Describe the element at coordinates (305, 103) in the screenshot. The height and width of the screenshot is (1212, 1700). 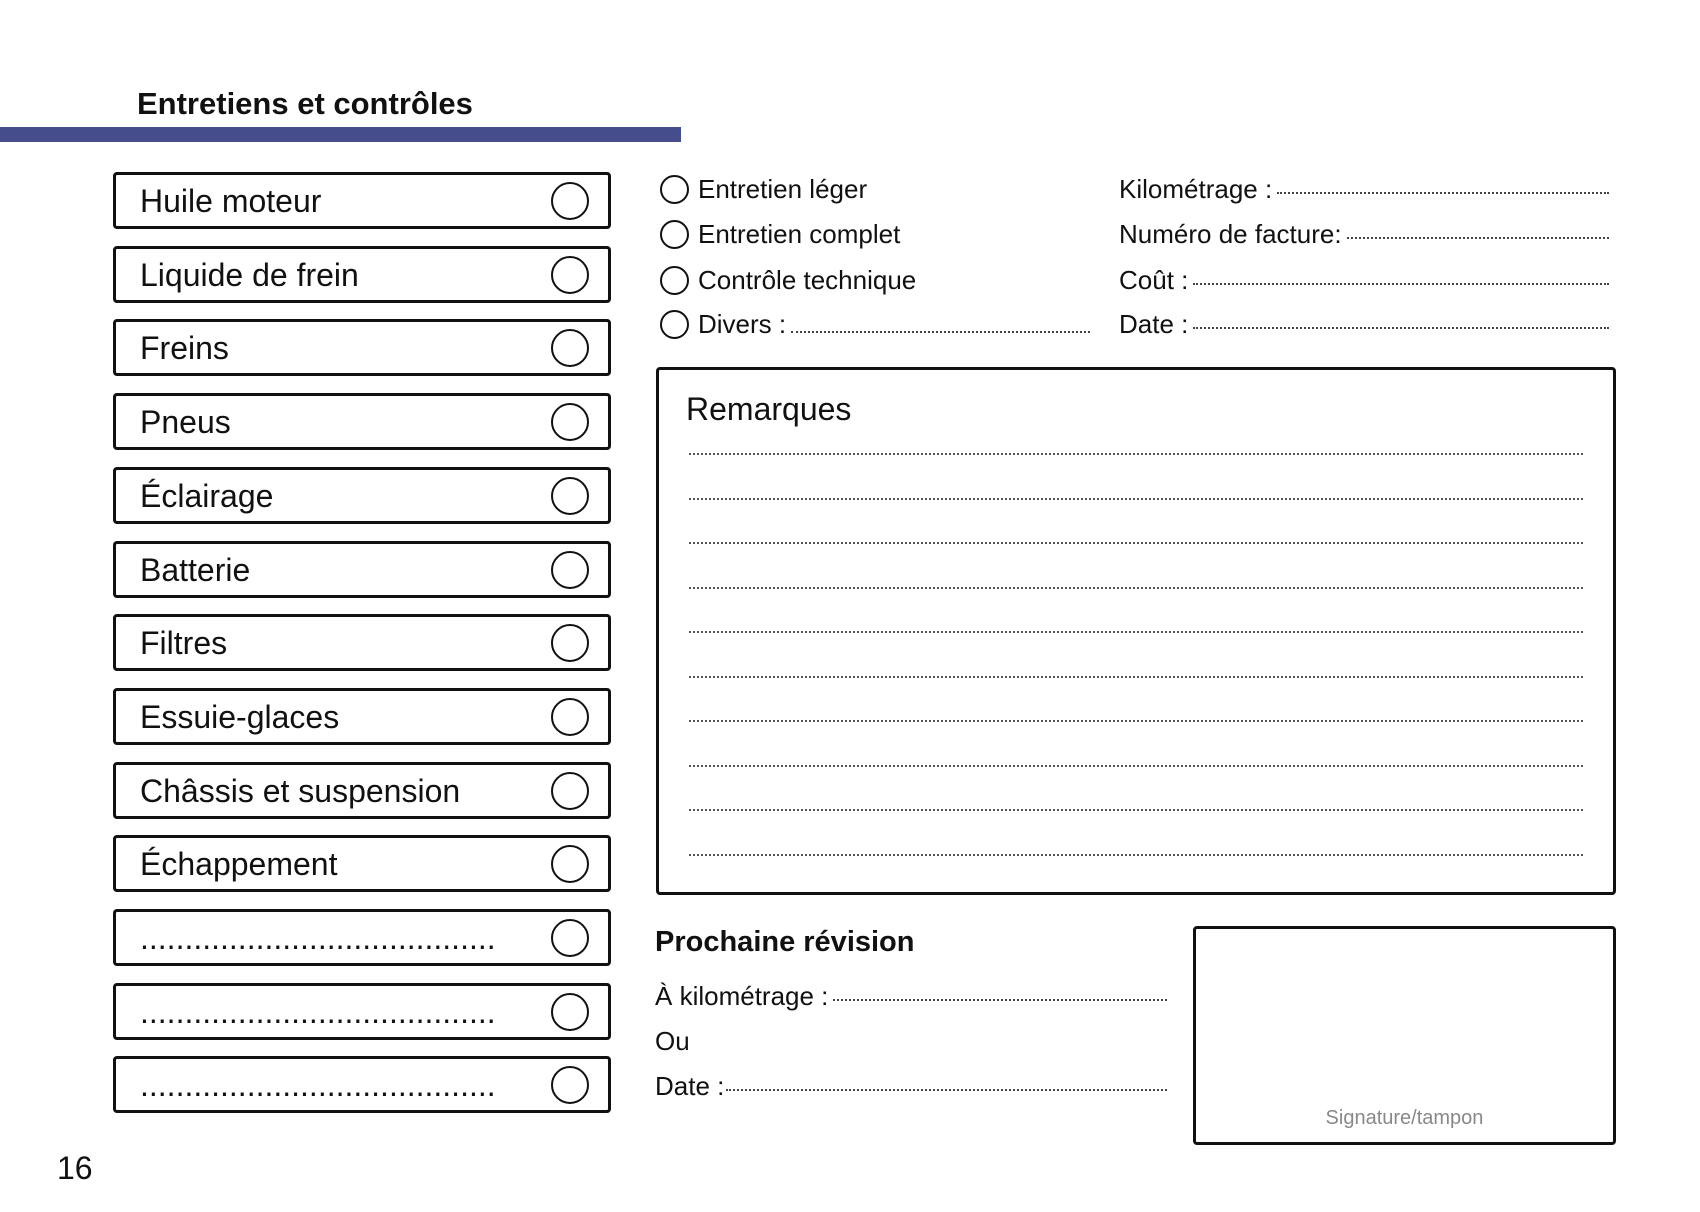
I see `page-title: Entretiens et contrôles` at that location.